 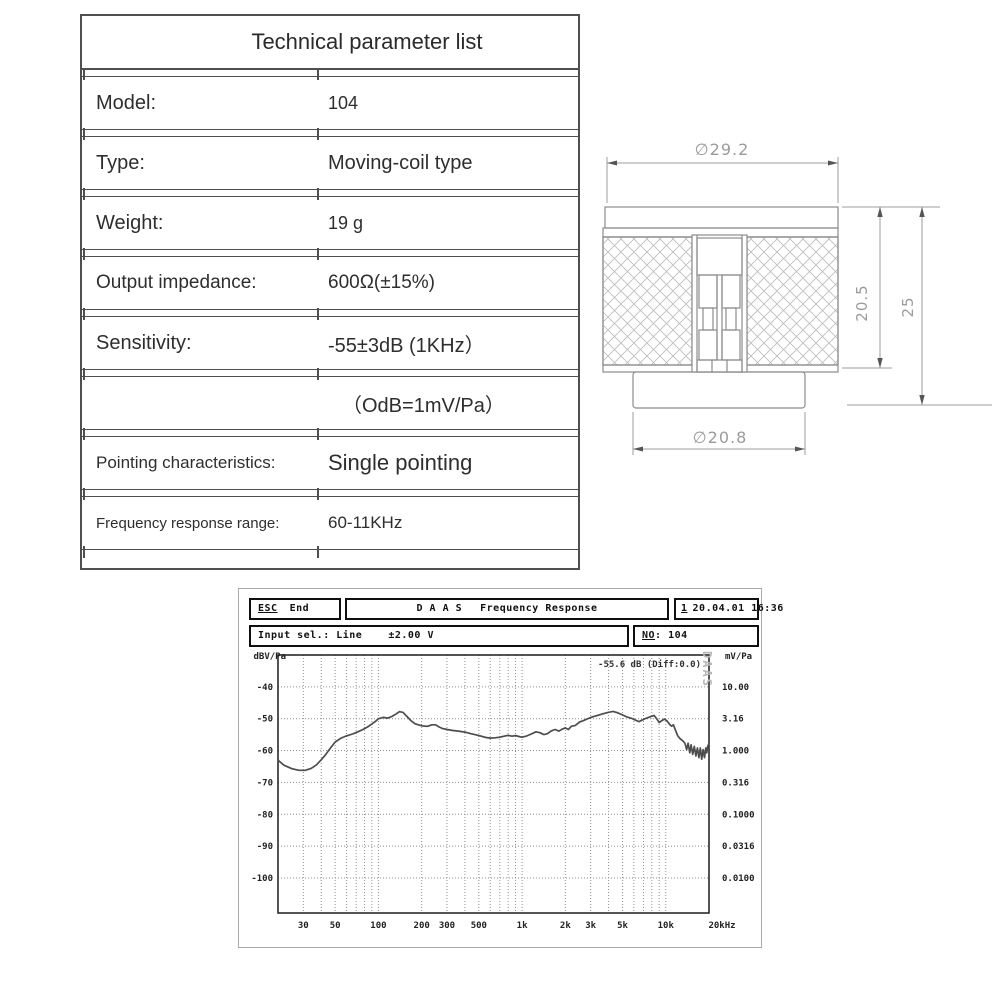 What do you see at coordinates (722, 149) in the screenshot?
I see `dim-label-diameter-top: ∅29.2` at bounding box center [722, 149].